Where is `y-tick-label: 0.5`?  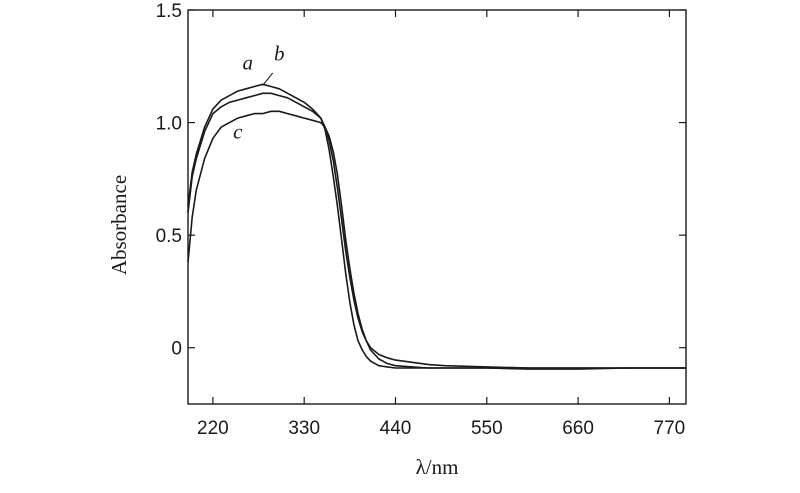 y-tick-label: 0.5 is located at coordinates (169, 236).